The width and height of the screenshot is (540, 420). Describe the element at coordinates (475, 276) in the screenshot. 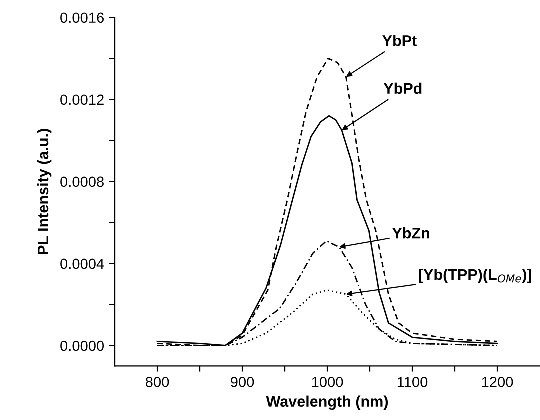

I see `annotation: [Yb(TPP)(L$_{OMe}$)]` at that location.